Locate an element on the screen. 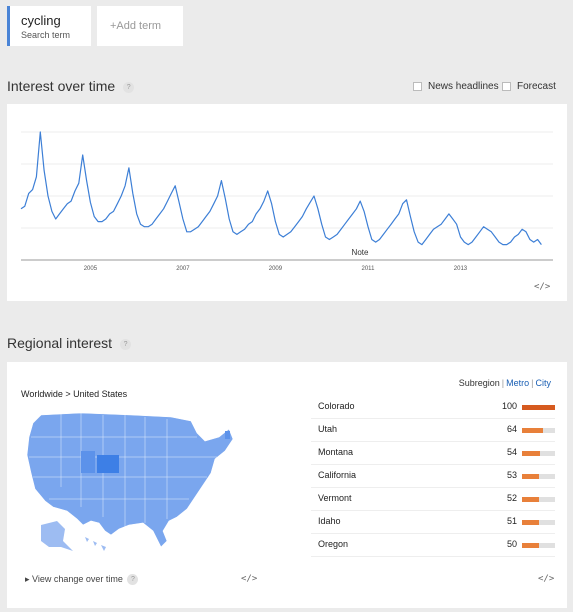  region-row: Oregon 50 is located at coordinates (433, 545).